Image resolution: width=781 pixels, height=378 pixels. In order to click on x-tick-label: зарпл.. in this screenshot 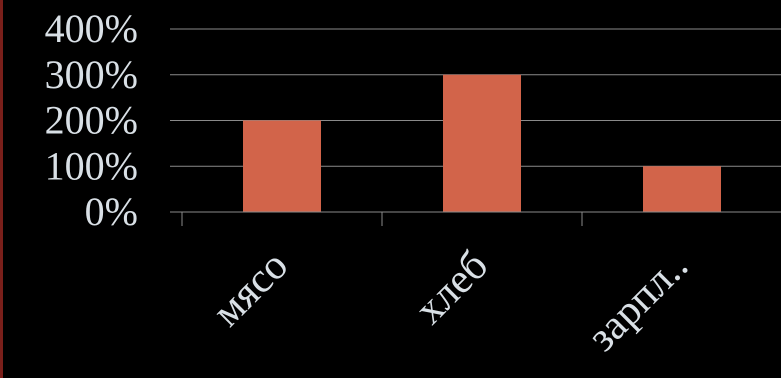, I will do `click(638, 302)`.